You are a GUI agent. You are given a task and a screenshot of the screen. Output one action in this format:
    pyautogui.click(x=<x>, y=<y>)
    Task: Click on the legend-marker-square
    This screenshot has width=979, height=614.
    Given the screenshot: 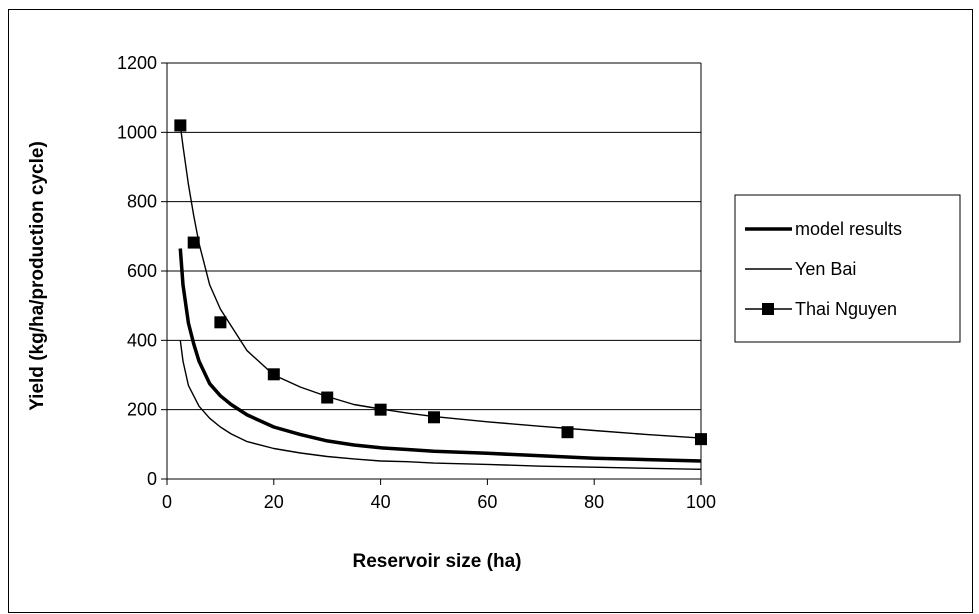 What is the action you would take?
    pyautogui.click(x=768, y=309)
    